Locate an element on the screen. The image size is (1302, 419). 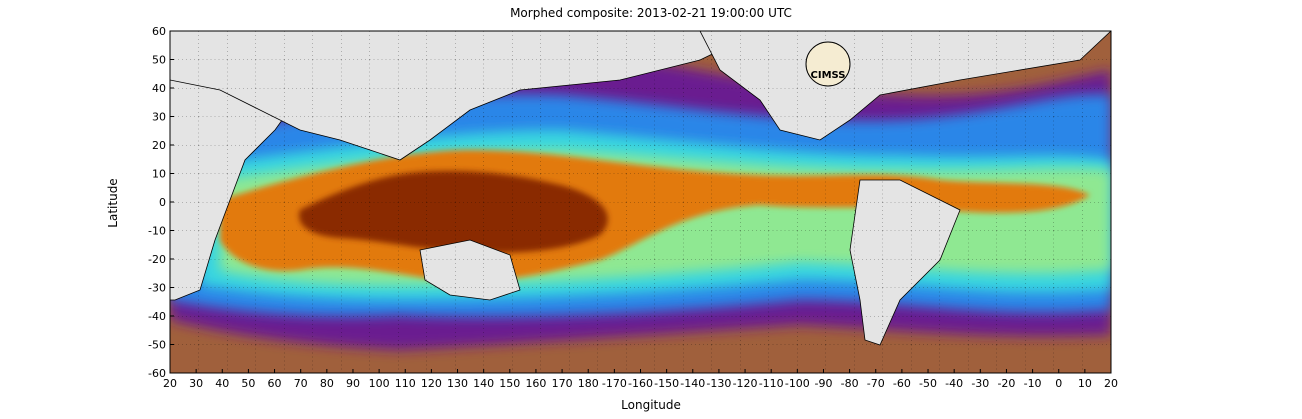
y-tick-label: -40 is located at coordinates (157, 316).